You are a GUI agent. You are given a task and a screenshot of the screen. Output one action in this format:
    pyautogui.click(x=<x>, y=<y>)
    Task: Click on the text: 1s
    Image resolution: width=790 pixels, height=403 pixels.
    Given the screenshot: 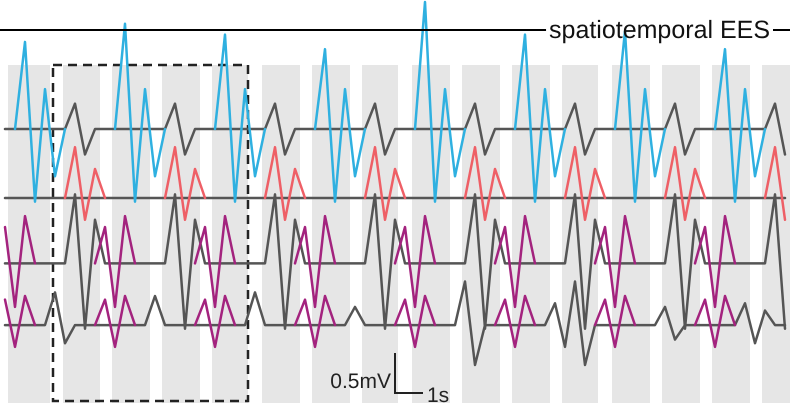 What is the action you would take?
    pyautogui.click(x=438, y=393)
    